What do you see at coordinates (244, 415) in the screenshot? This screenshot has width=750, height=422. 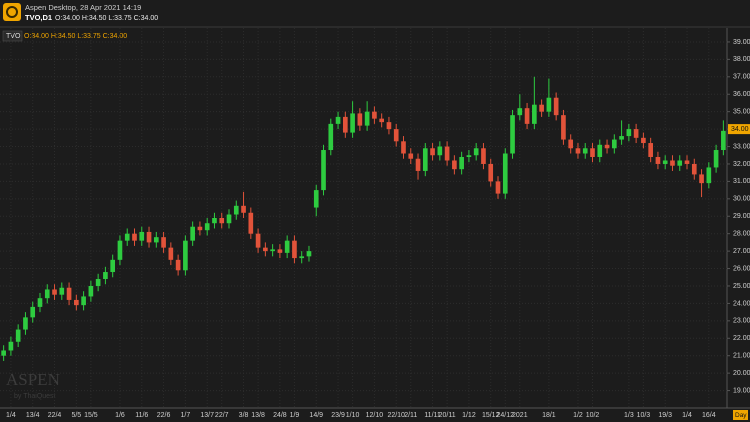 I see `x-tick-label: 3/8` at bounding box center [244, 415].